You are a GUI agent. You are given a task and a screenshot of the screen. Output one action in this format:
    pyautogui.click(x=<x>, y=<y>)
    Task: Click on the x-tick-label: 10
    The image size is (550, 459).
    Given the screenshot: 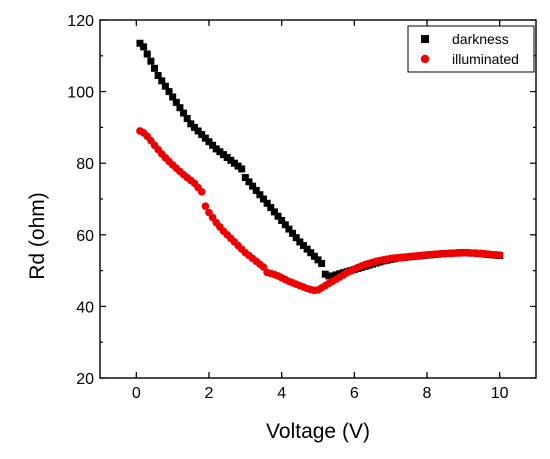 What is the action you would take?
    pyautogui.click(x=500, y=393)
    